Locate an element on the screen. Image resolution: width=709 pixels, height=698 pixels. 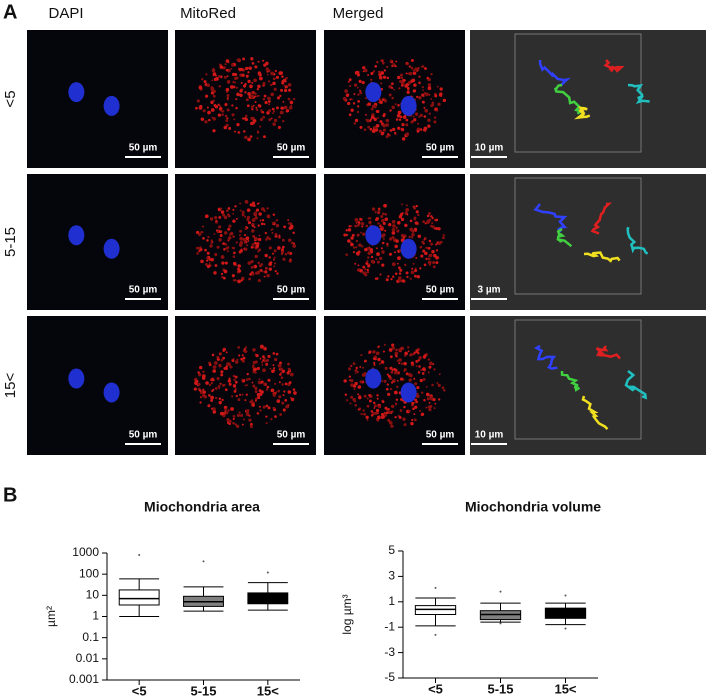
row-label: 5-15 is located at coordinates (10, 242).